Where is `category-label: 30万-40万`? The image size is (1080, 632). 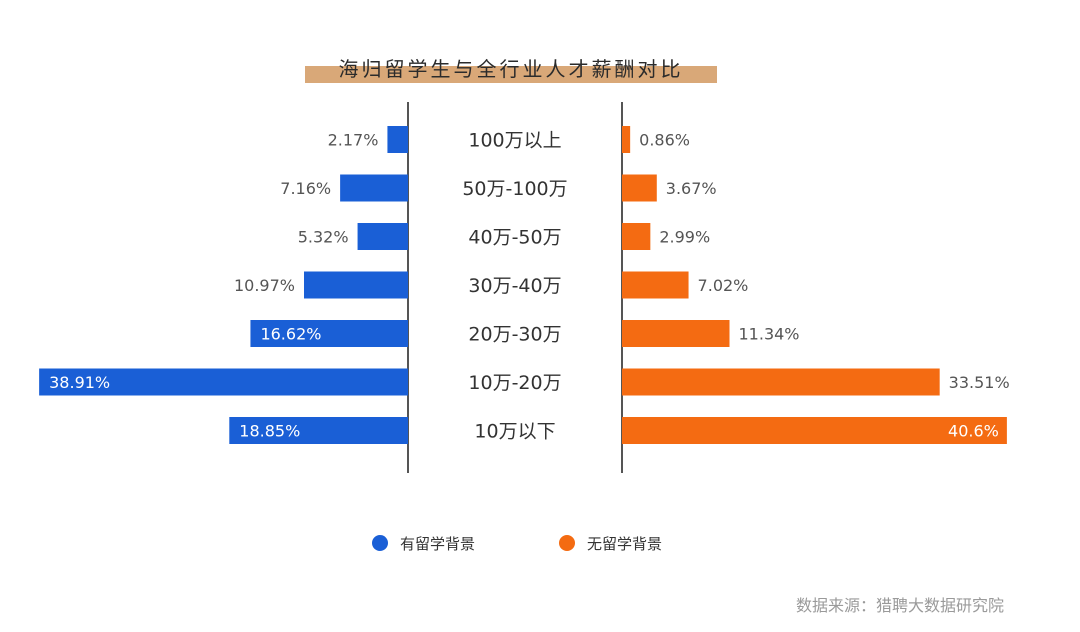
category-label: 30万-40万 is located at coordinates (514, 286).